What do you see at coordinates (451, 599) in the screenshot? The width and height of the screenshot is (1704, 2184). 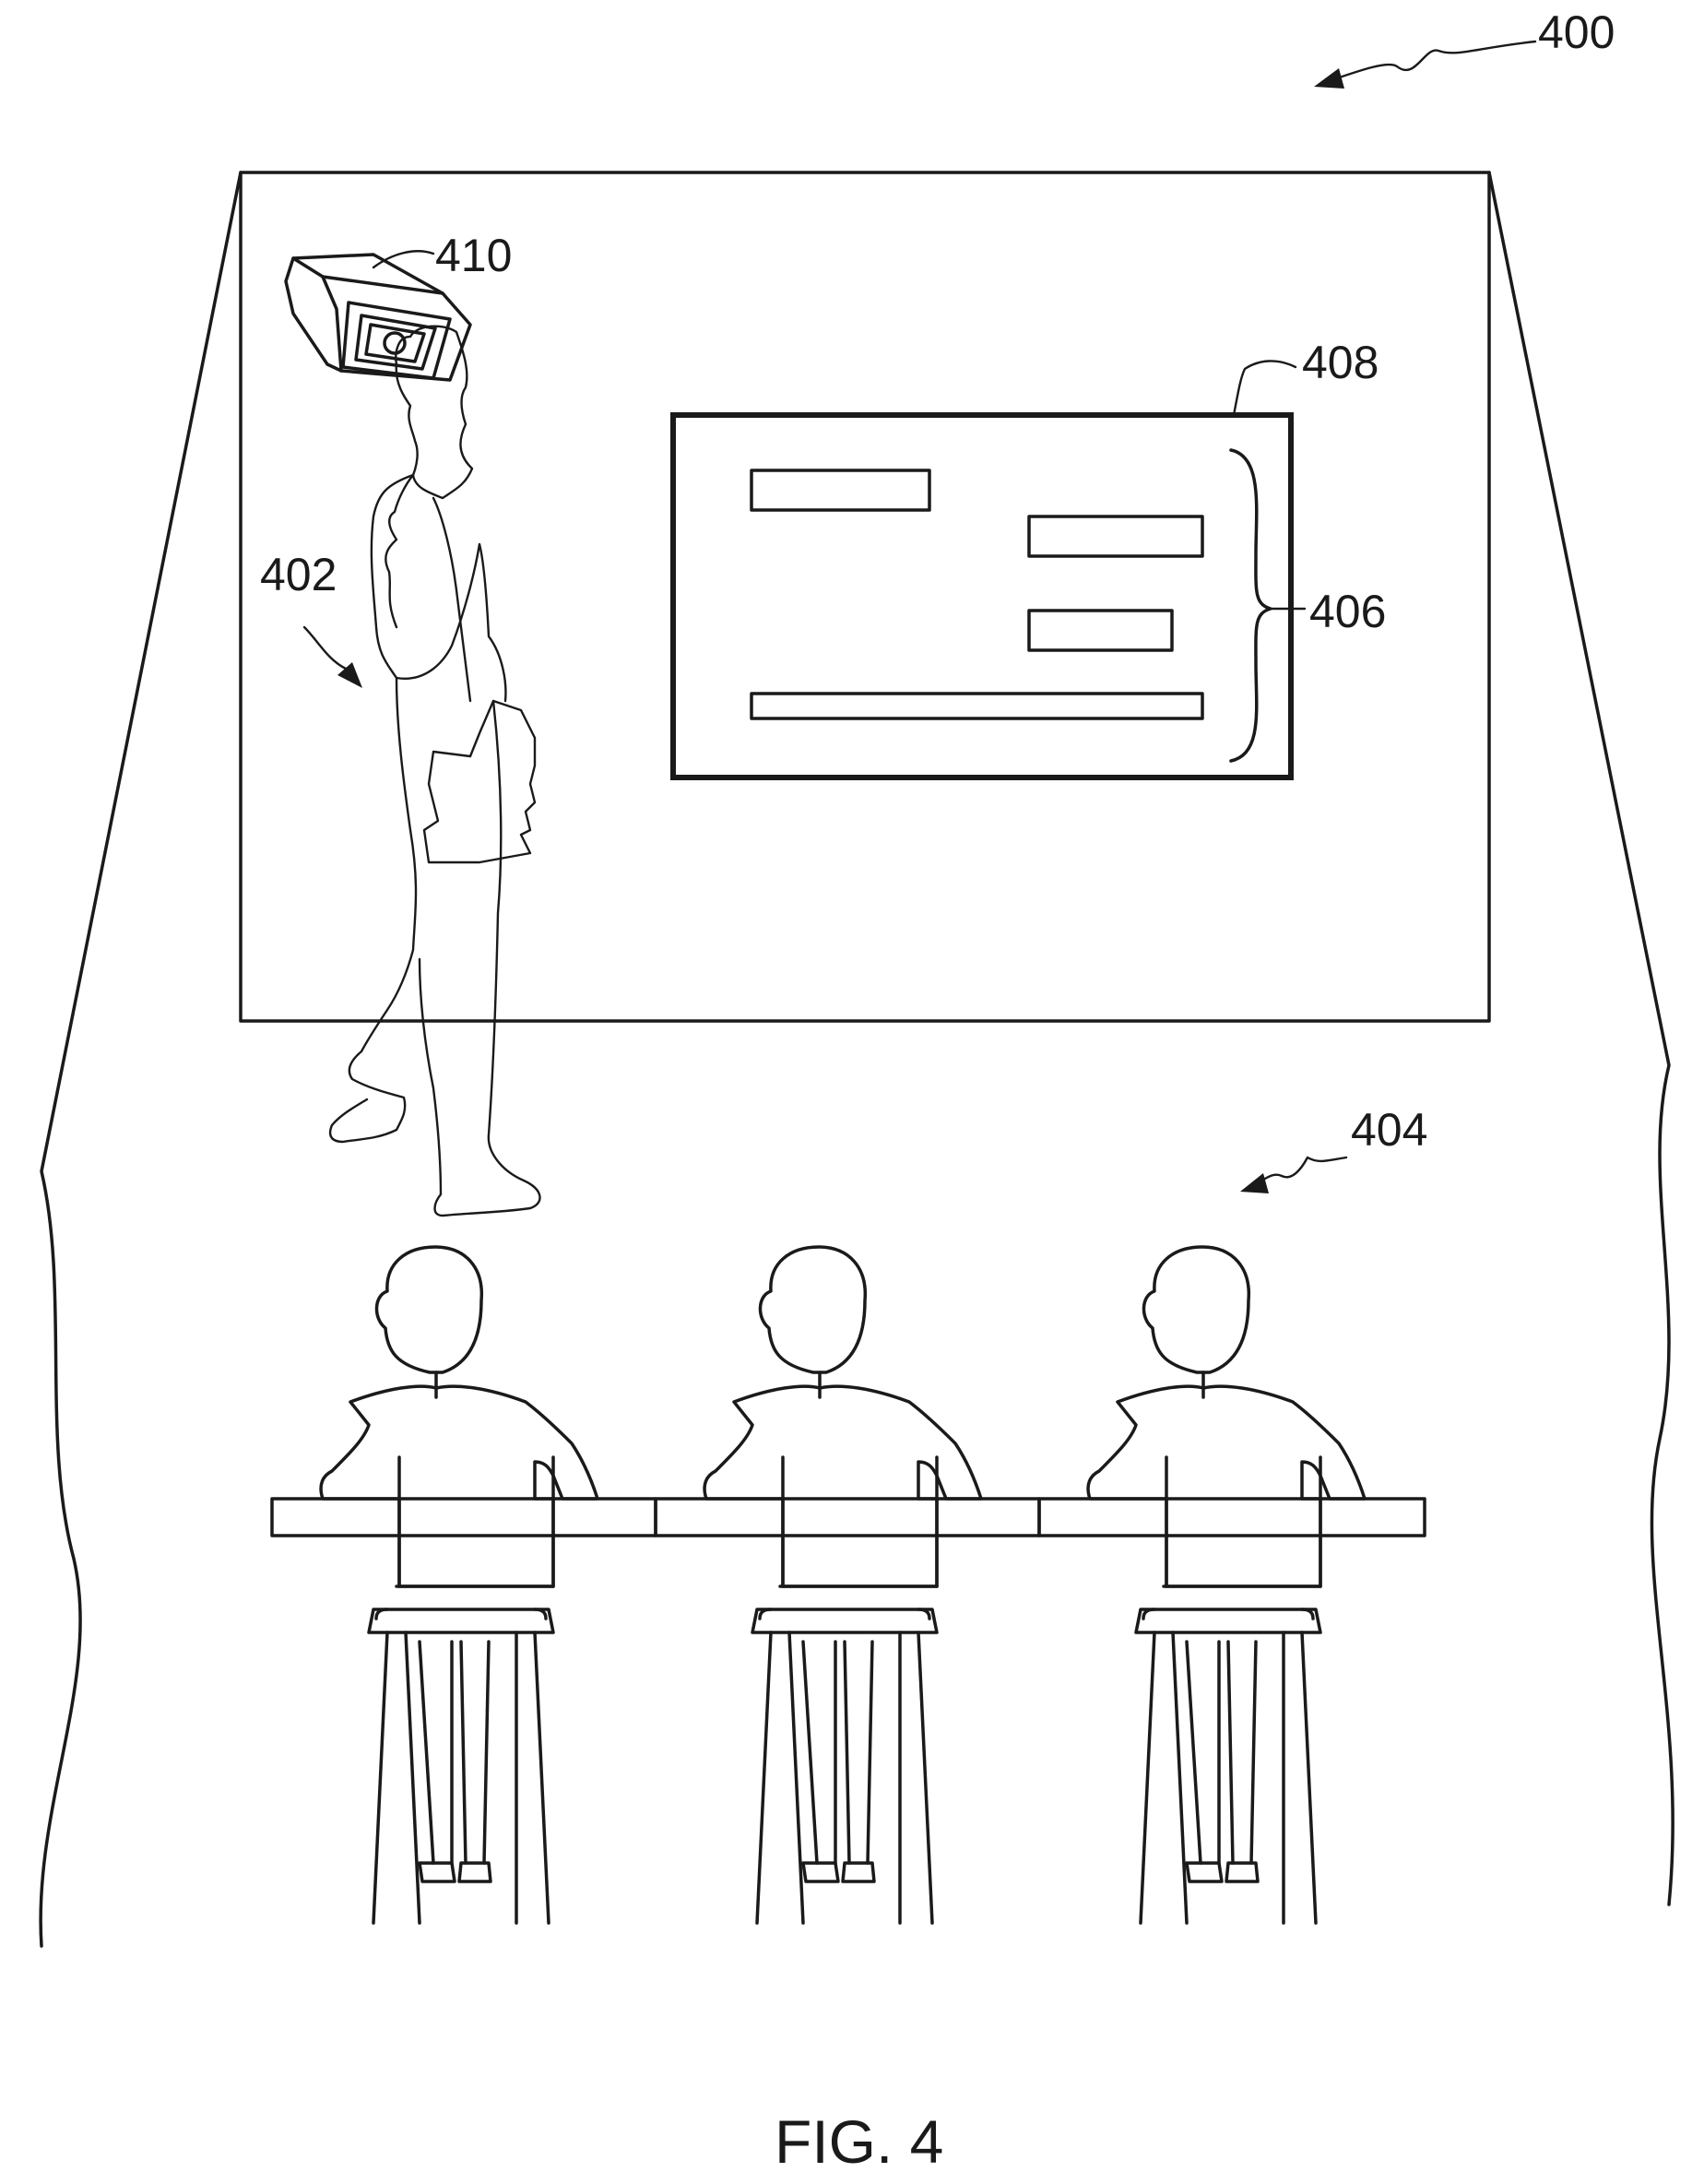 I see `presenter-tie` at bounding box center [451, 599].